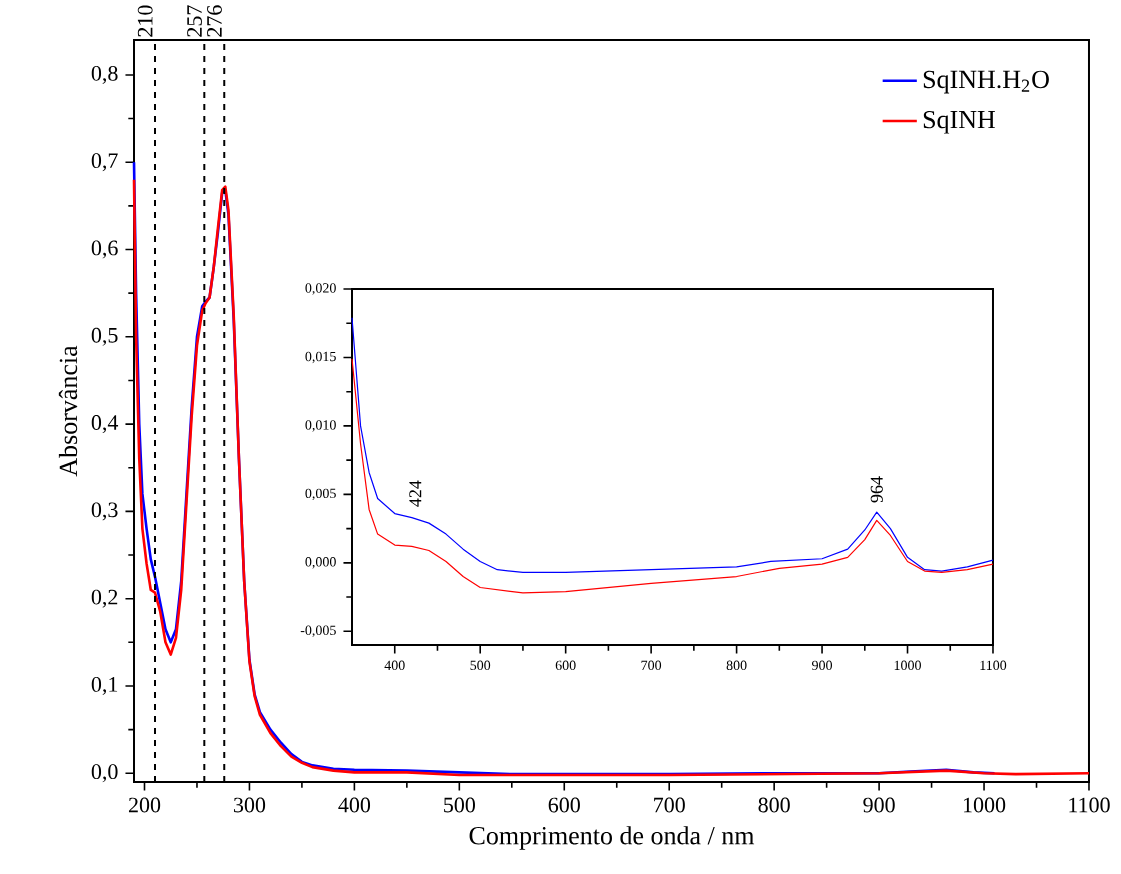 The height and width of the screenshot is (874, 1121). Describe the element at coordinates (104, 336) in the screenshot. I see `y-tick-label: 0,5` at that location.